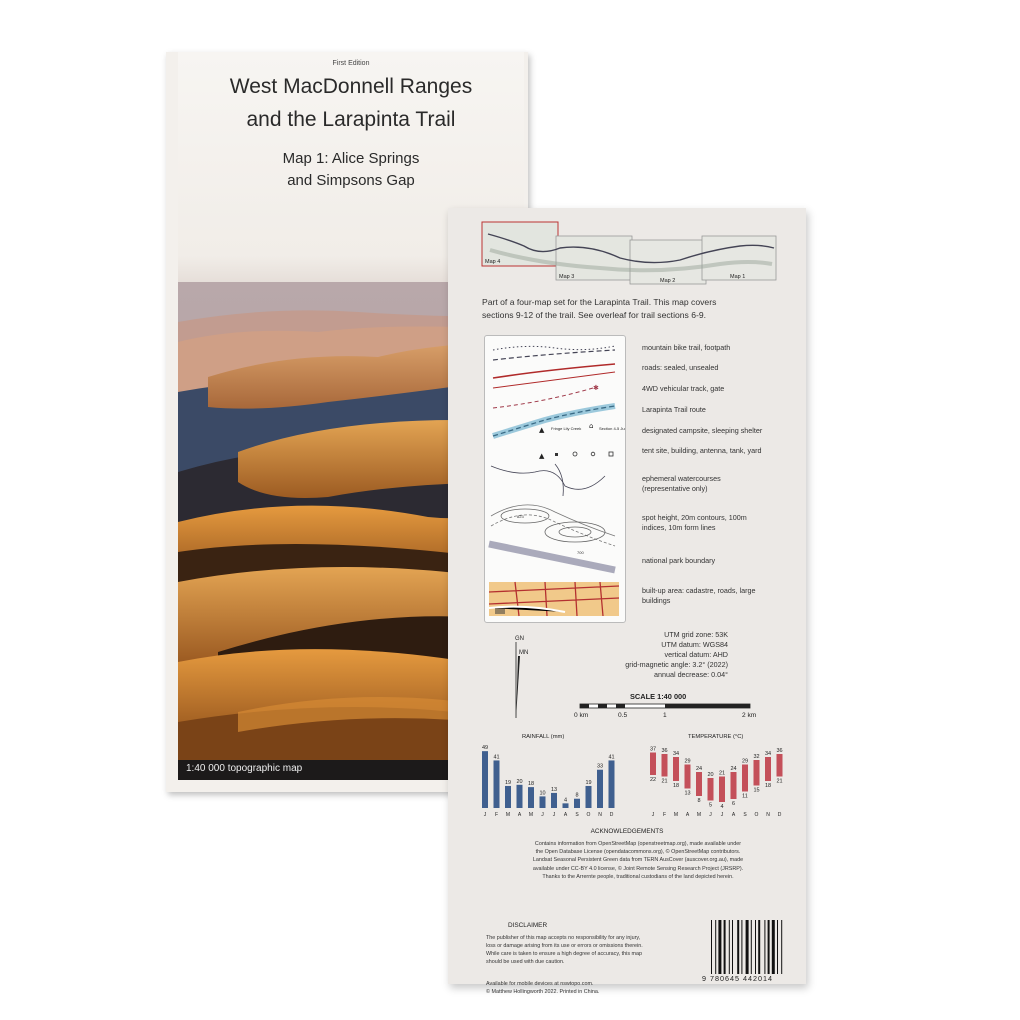 This screenshot has width=1020, height=1020. I want to click on temperature-month-label: A, so click(688, 815).